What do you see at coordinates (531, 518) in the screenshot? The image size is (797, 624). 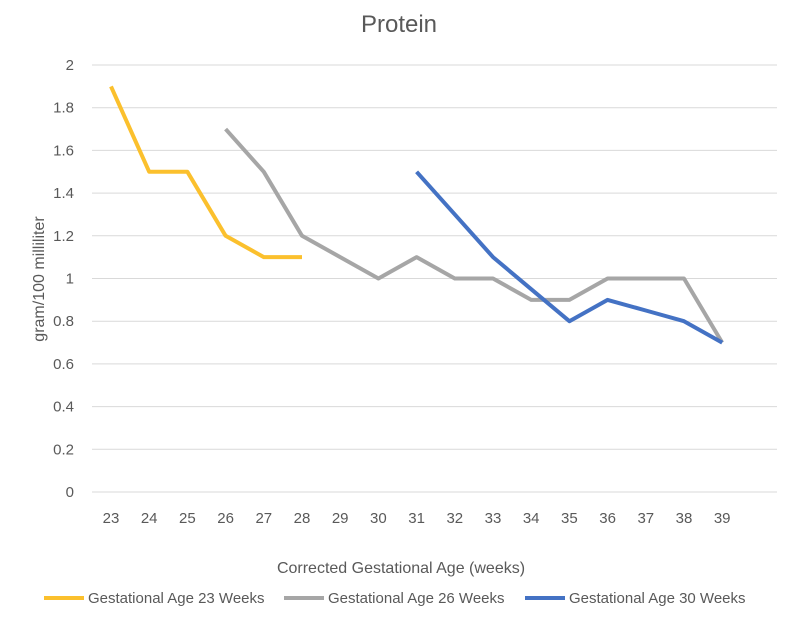 I see `x-tick-label: 34` at bounding box center [531, 518].